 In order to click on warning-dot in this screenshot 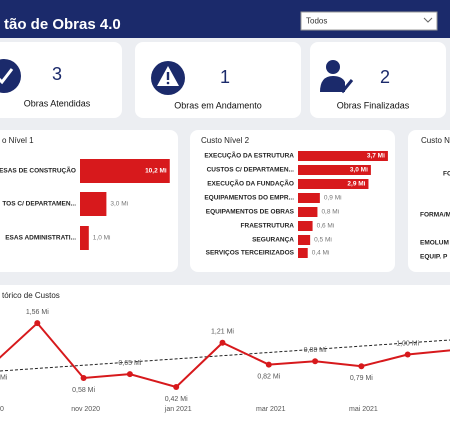, I will do `click(168, 83)`.